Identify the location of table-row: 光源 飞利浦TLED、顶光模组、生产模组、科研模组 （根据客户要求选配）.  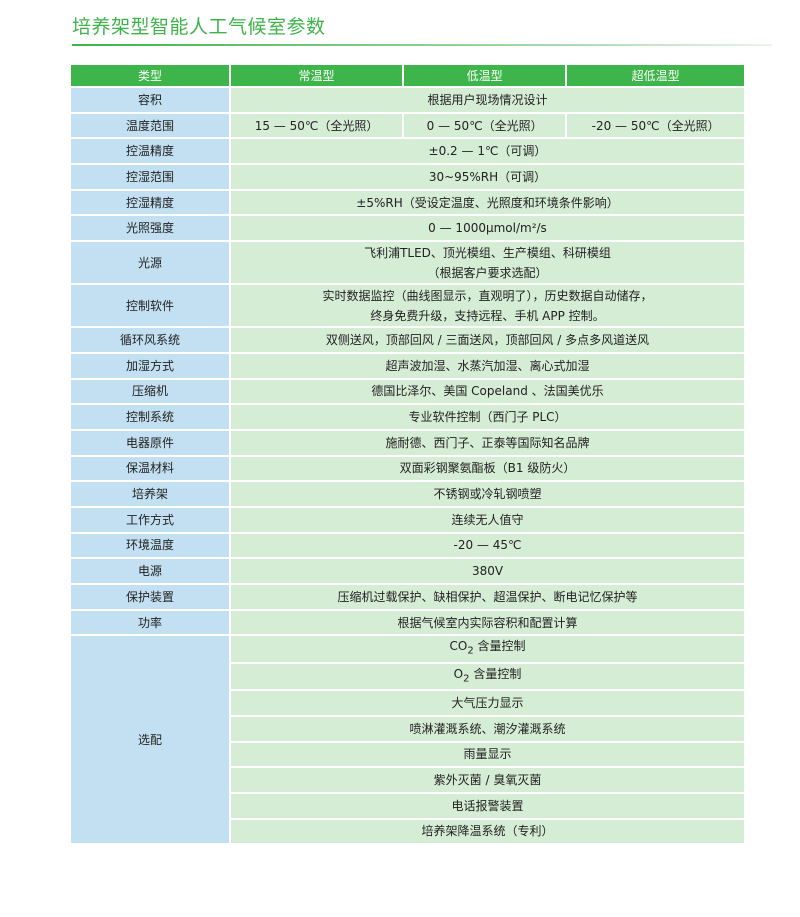
(407, 263).